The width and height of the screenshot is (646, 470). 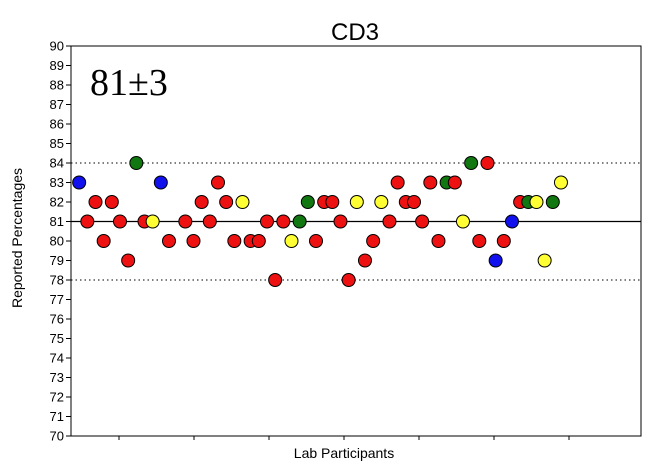 I want to click on y-tick-label: 79, so click(x=57, y=260).